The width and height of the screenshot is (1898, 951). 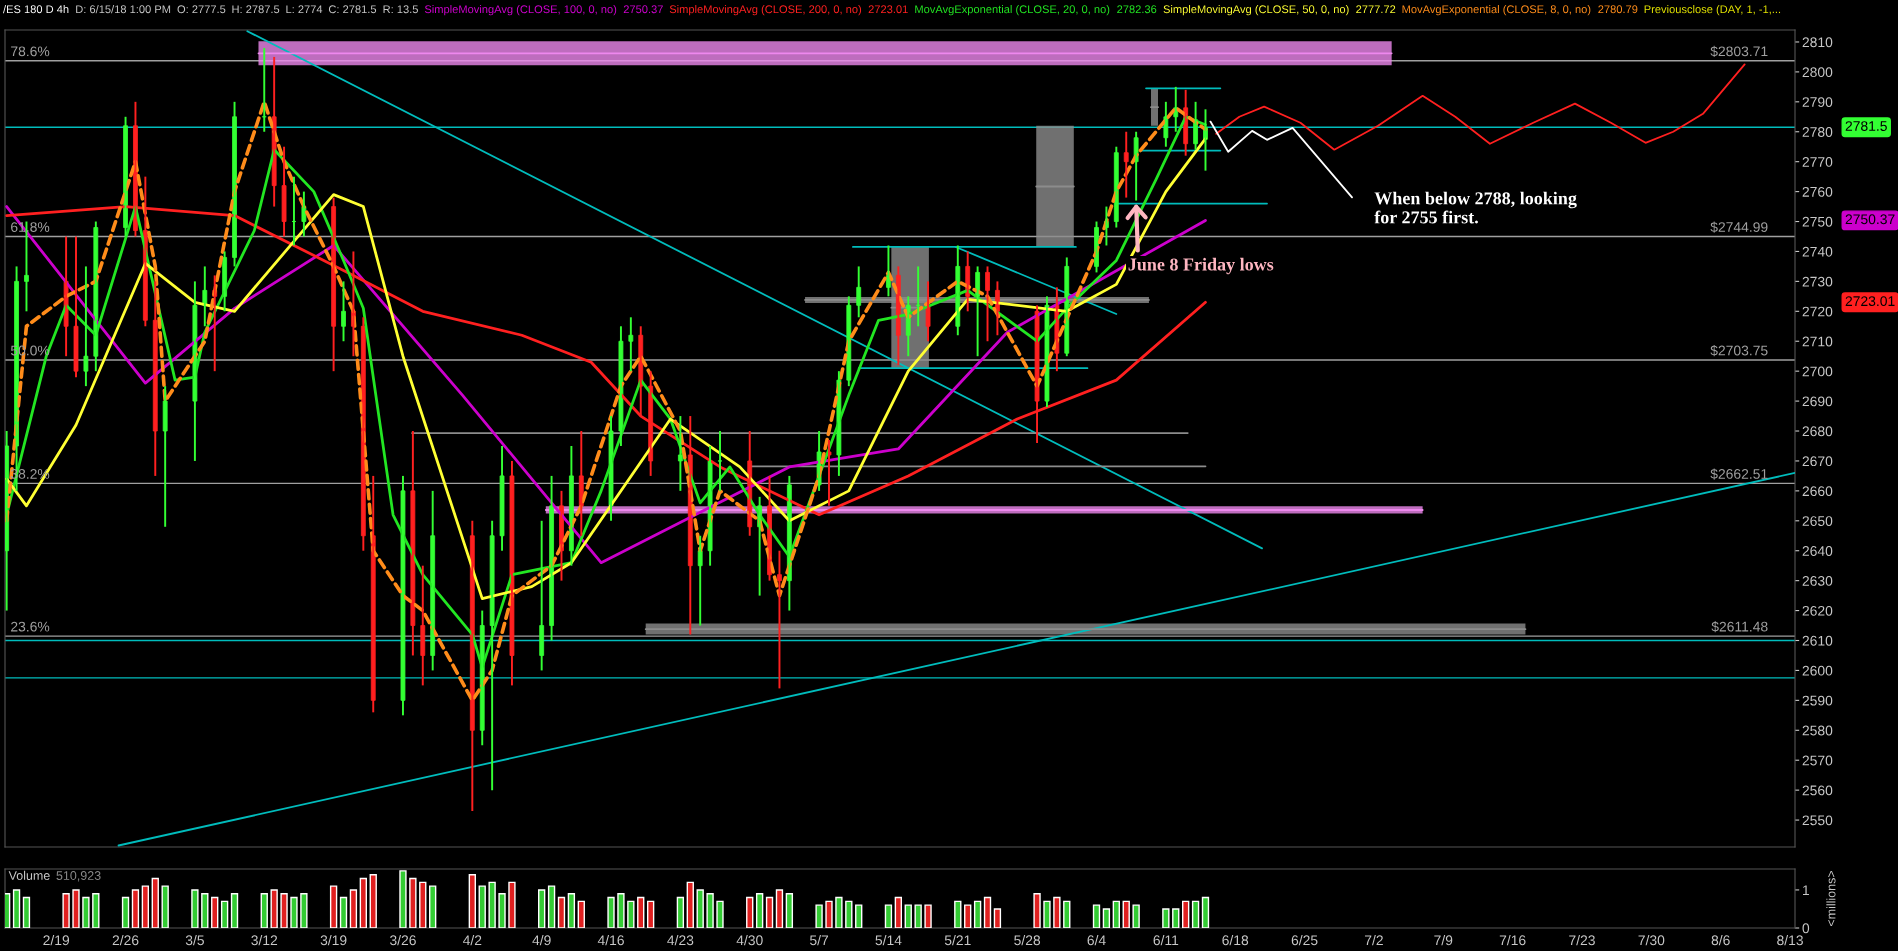 What do you see at coordinates (1137, 9) in the screenshot?
I see `text: 2782.36` at bounding box center [1137, 9].